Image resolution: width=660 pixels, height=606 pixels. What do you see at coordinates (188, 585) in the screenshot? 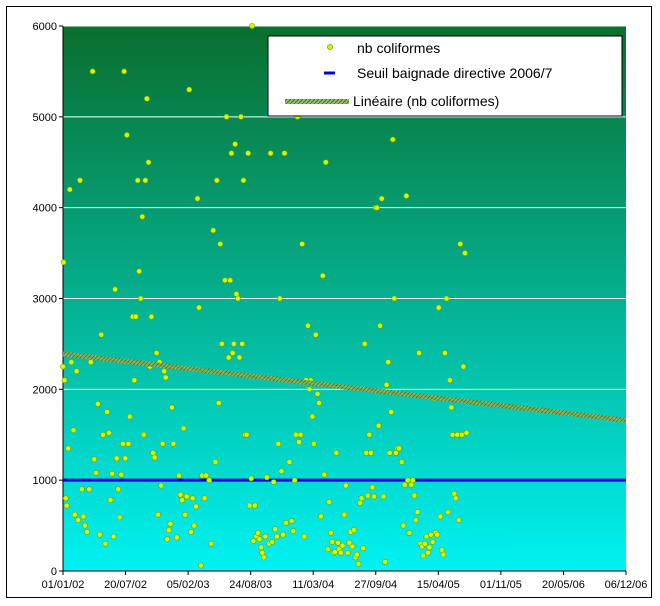
I see `x-tick-label: 05/02/03` at bounding box center [188, 585].